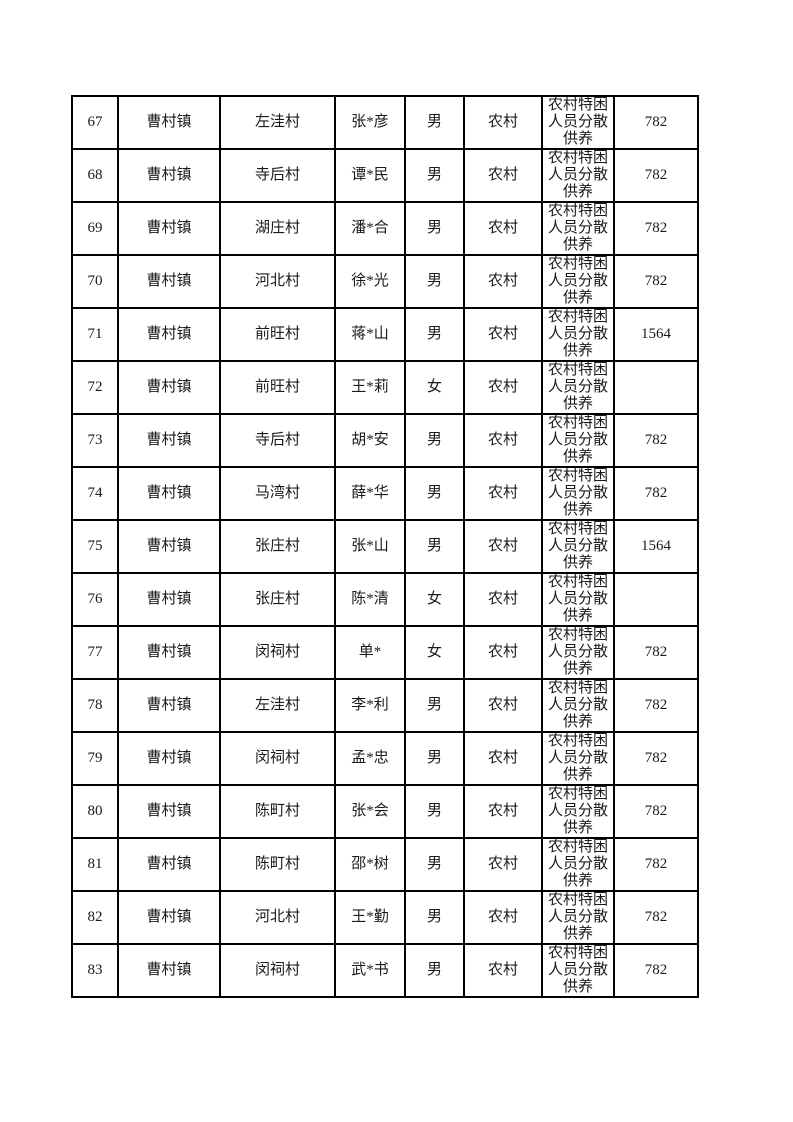 The height and width of the screenshot is (1122, 793). What do you see at coordinates (370, 228) in the screenshot?
I see `cell-name: 潘*合` at bounding box center [370, 228].